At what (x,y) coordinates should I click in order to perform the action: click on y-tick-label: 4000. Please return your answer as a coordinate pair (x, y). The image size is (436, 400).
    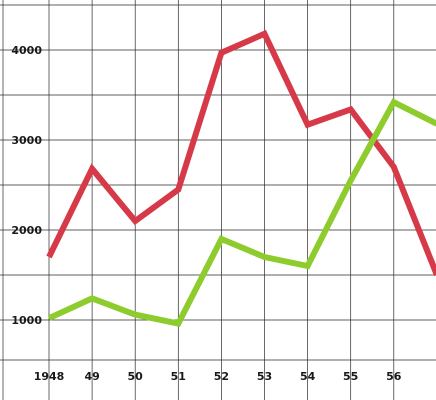
    Looking at the image, I should click on (26, 50).